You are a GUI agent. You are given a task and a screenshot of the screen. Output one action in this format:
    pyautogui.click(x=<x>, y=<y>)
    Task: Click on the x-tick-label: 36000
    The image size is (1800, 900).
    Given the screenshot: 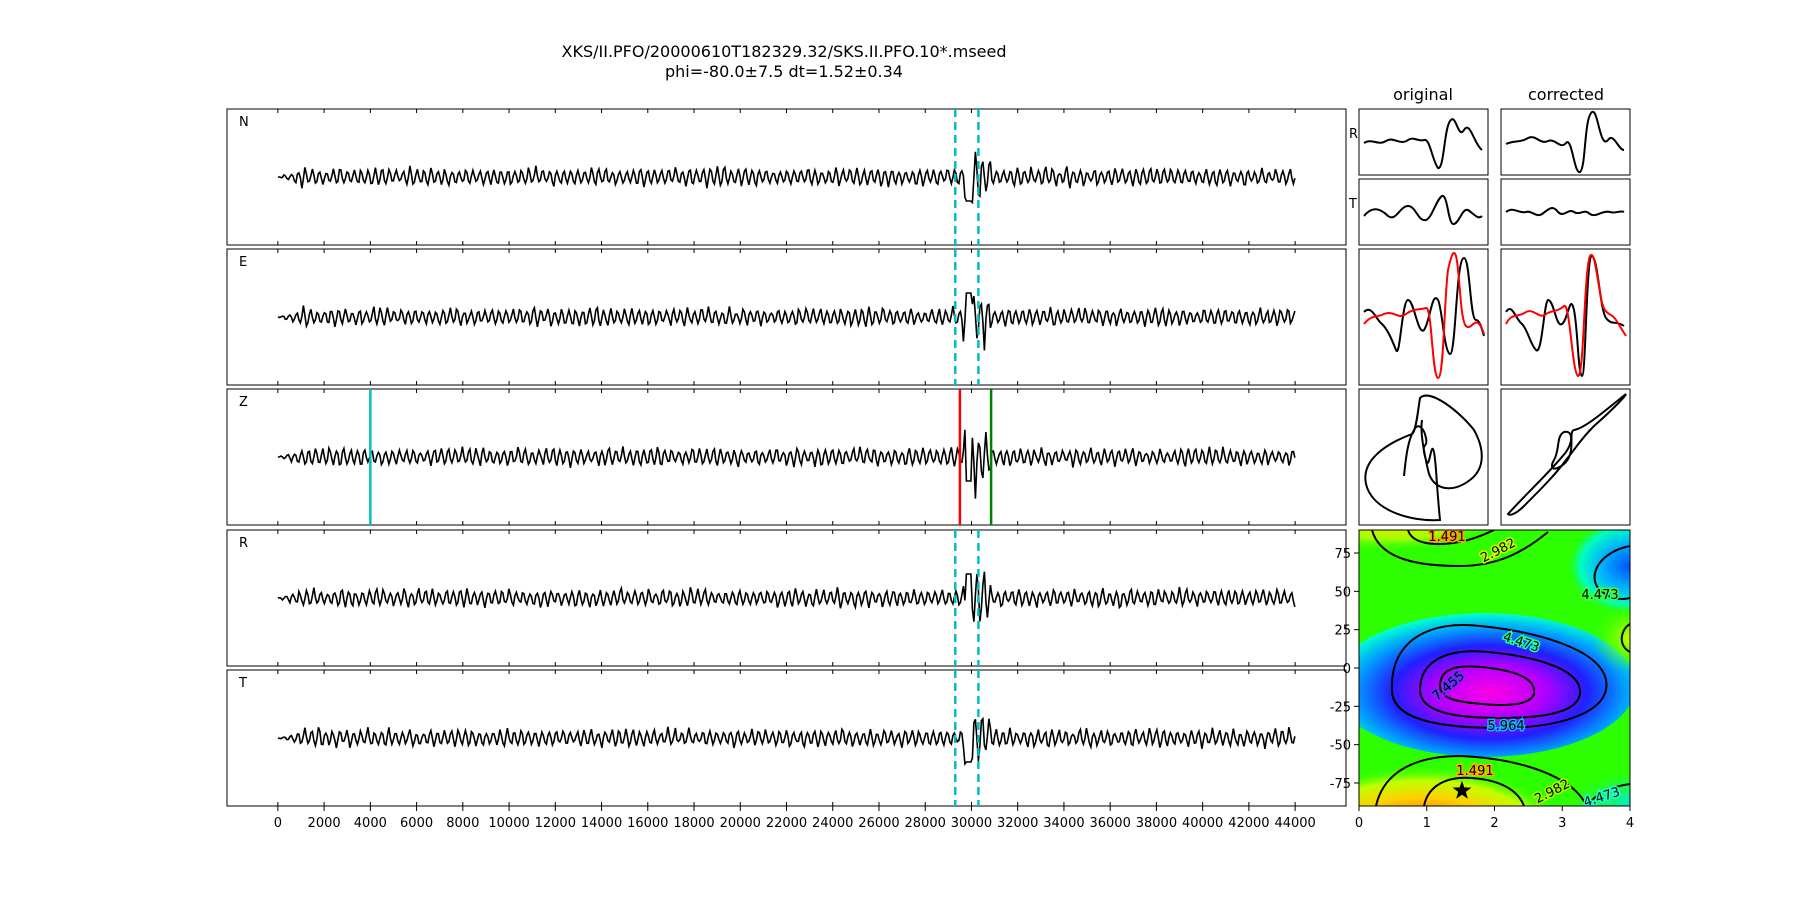 What is the action you would take?
    pyautogui.click(x=1109, y=823)
    